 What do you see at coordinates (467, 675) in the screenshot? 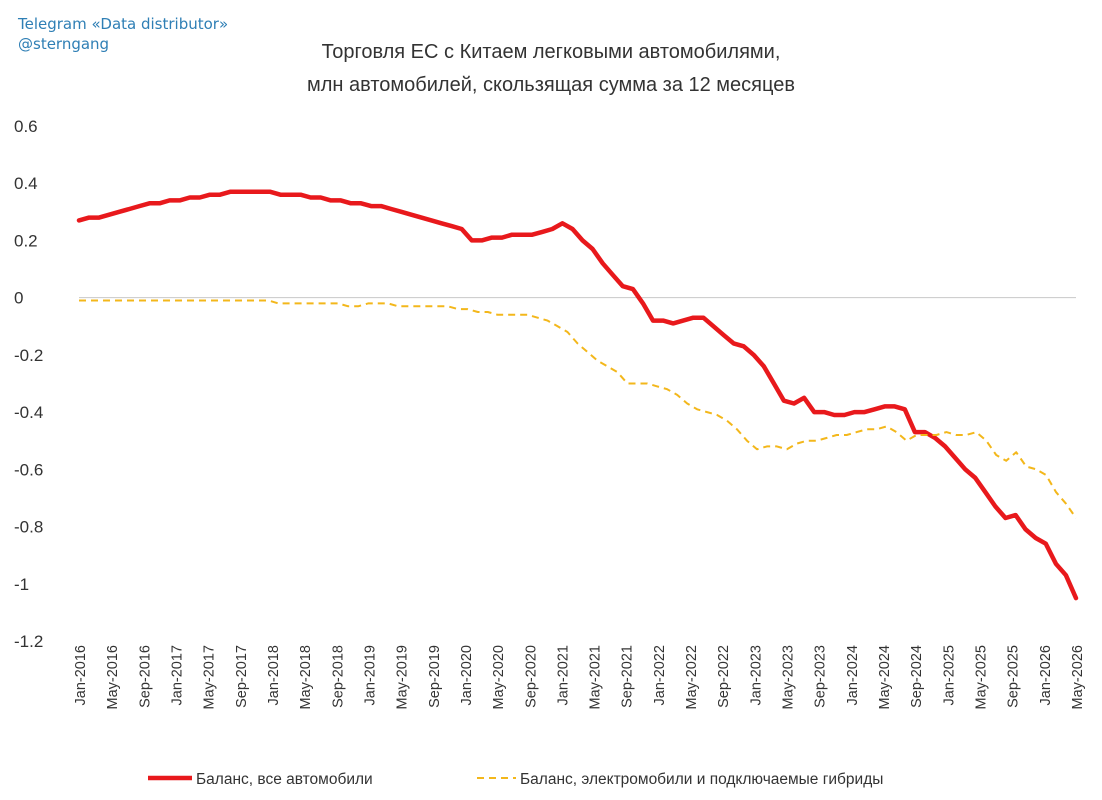
I see `x-tick-label: Jan-2020` at bounding box center [467, 675].